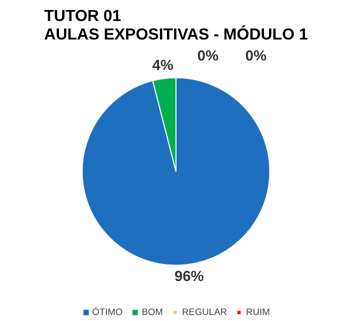  Describe the element at coordinates (152, 312) in the screenshot. I see `legend-label: BOM` at that location.